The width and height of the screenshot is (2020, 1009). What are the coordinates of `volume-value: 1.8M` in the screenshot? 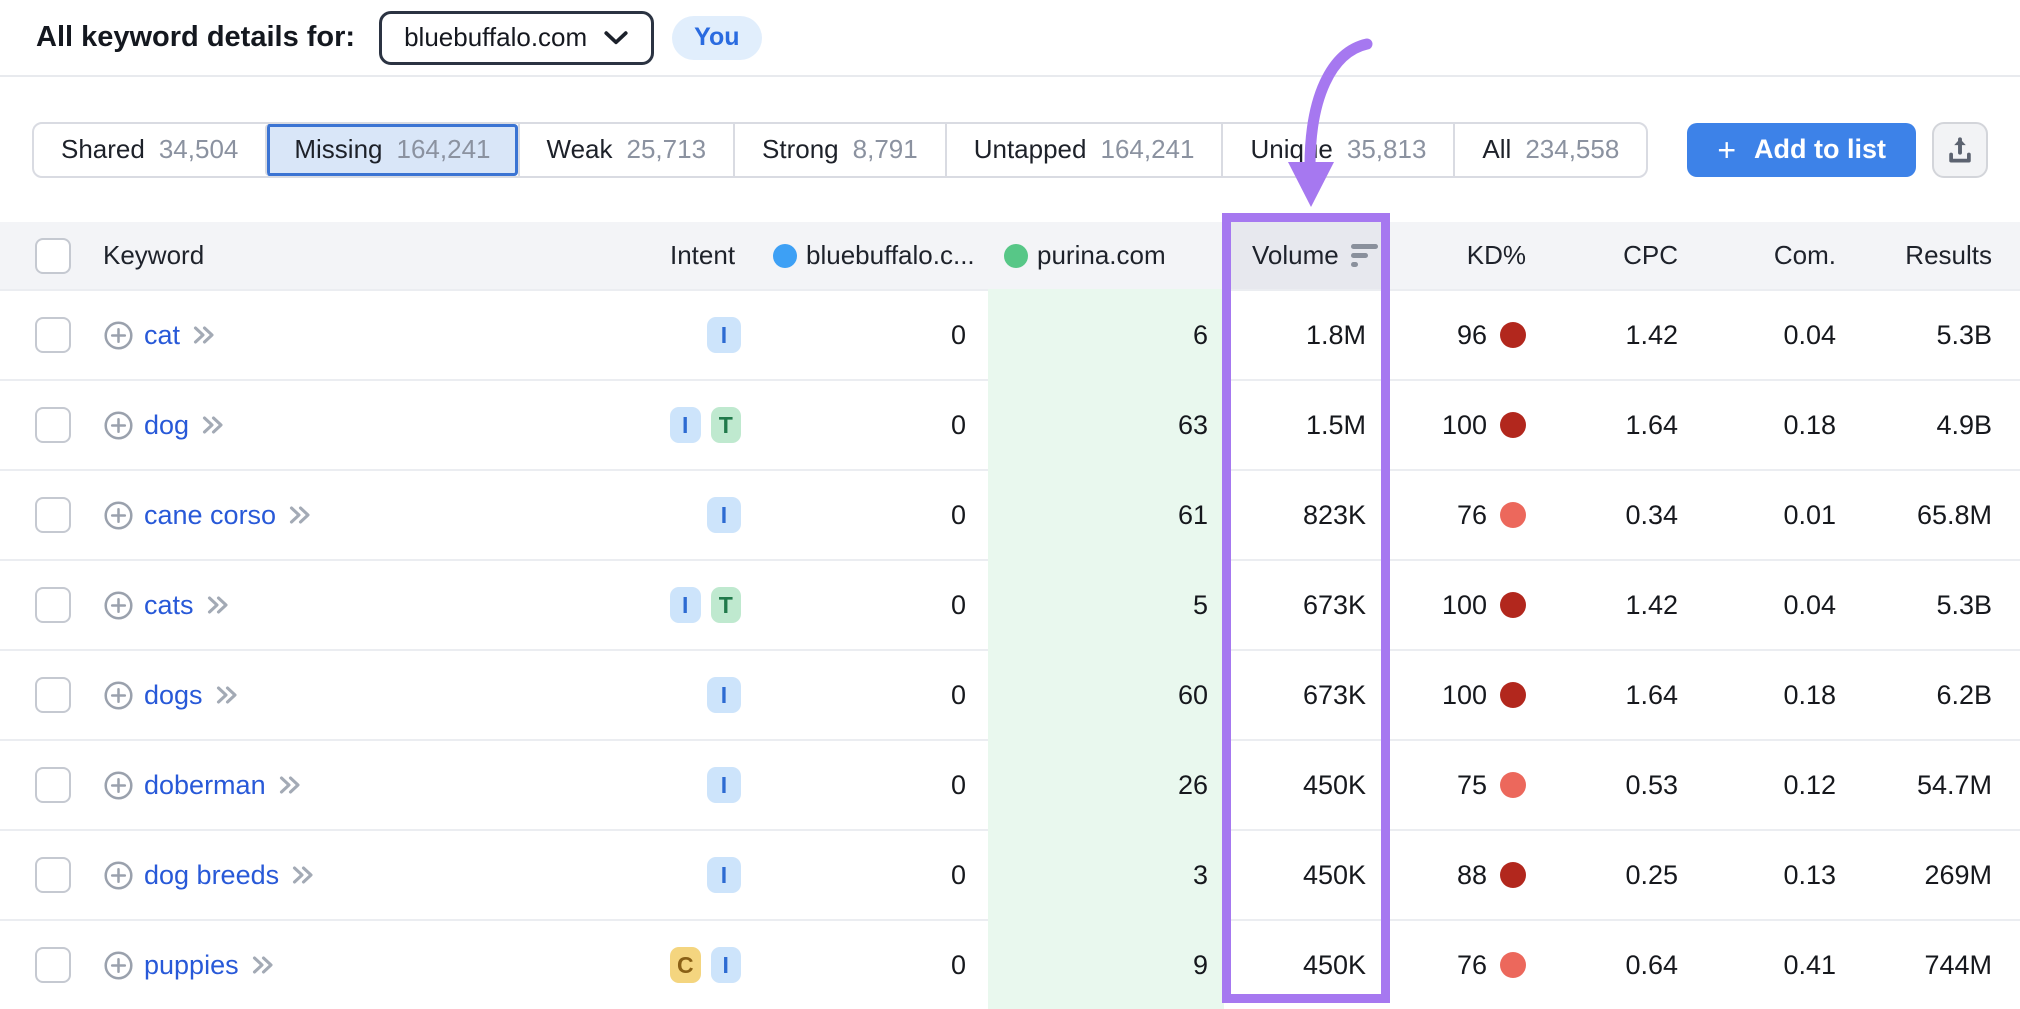 It's located at (1335, 334).